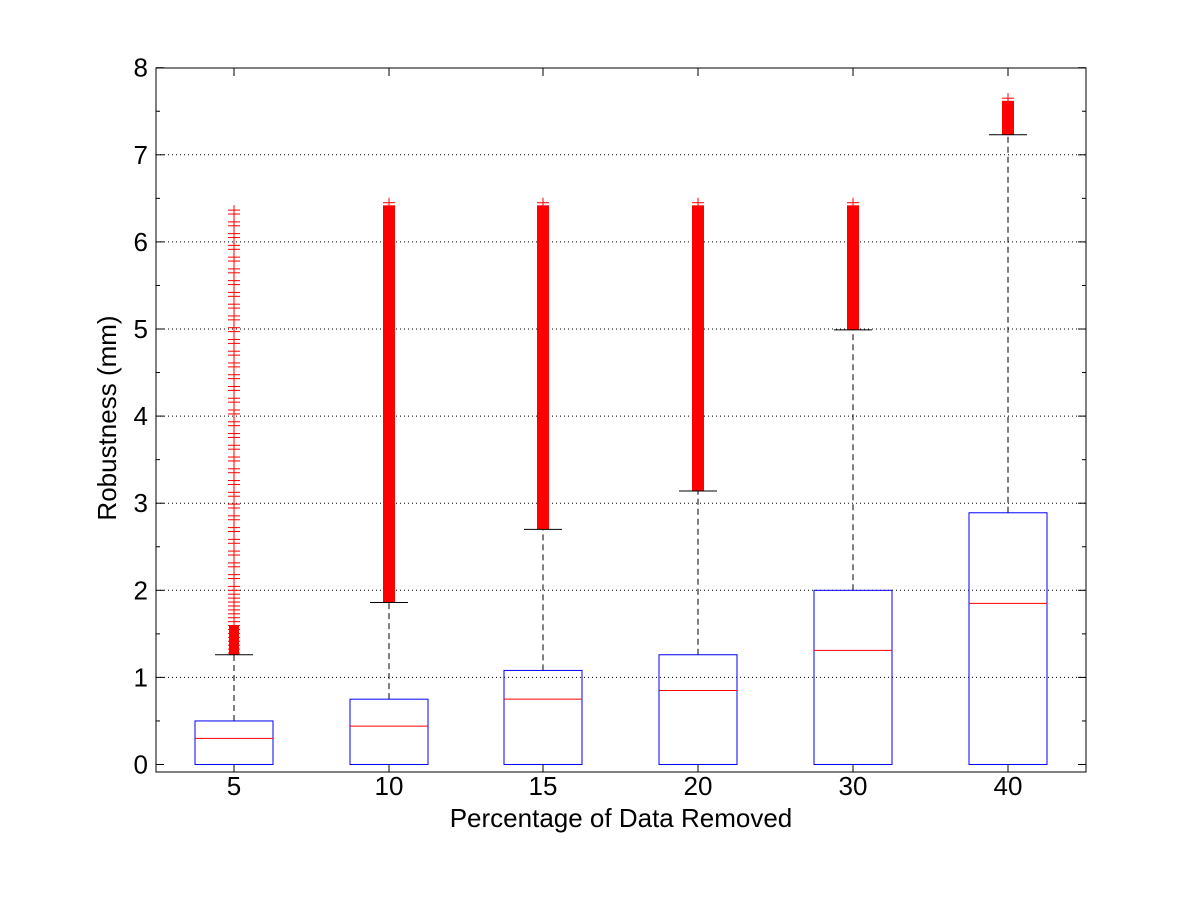  Describe the element at coordinates (141, 155) in the screenshot. I see `y-tick-label: 7` at that location.